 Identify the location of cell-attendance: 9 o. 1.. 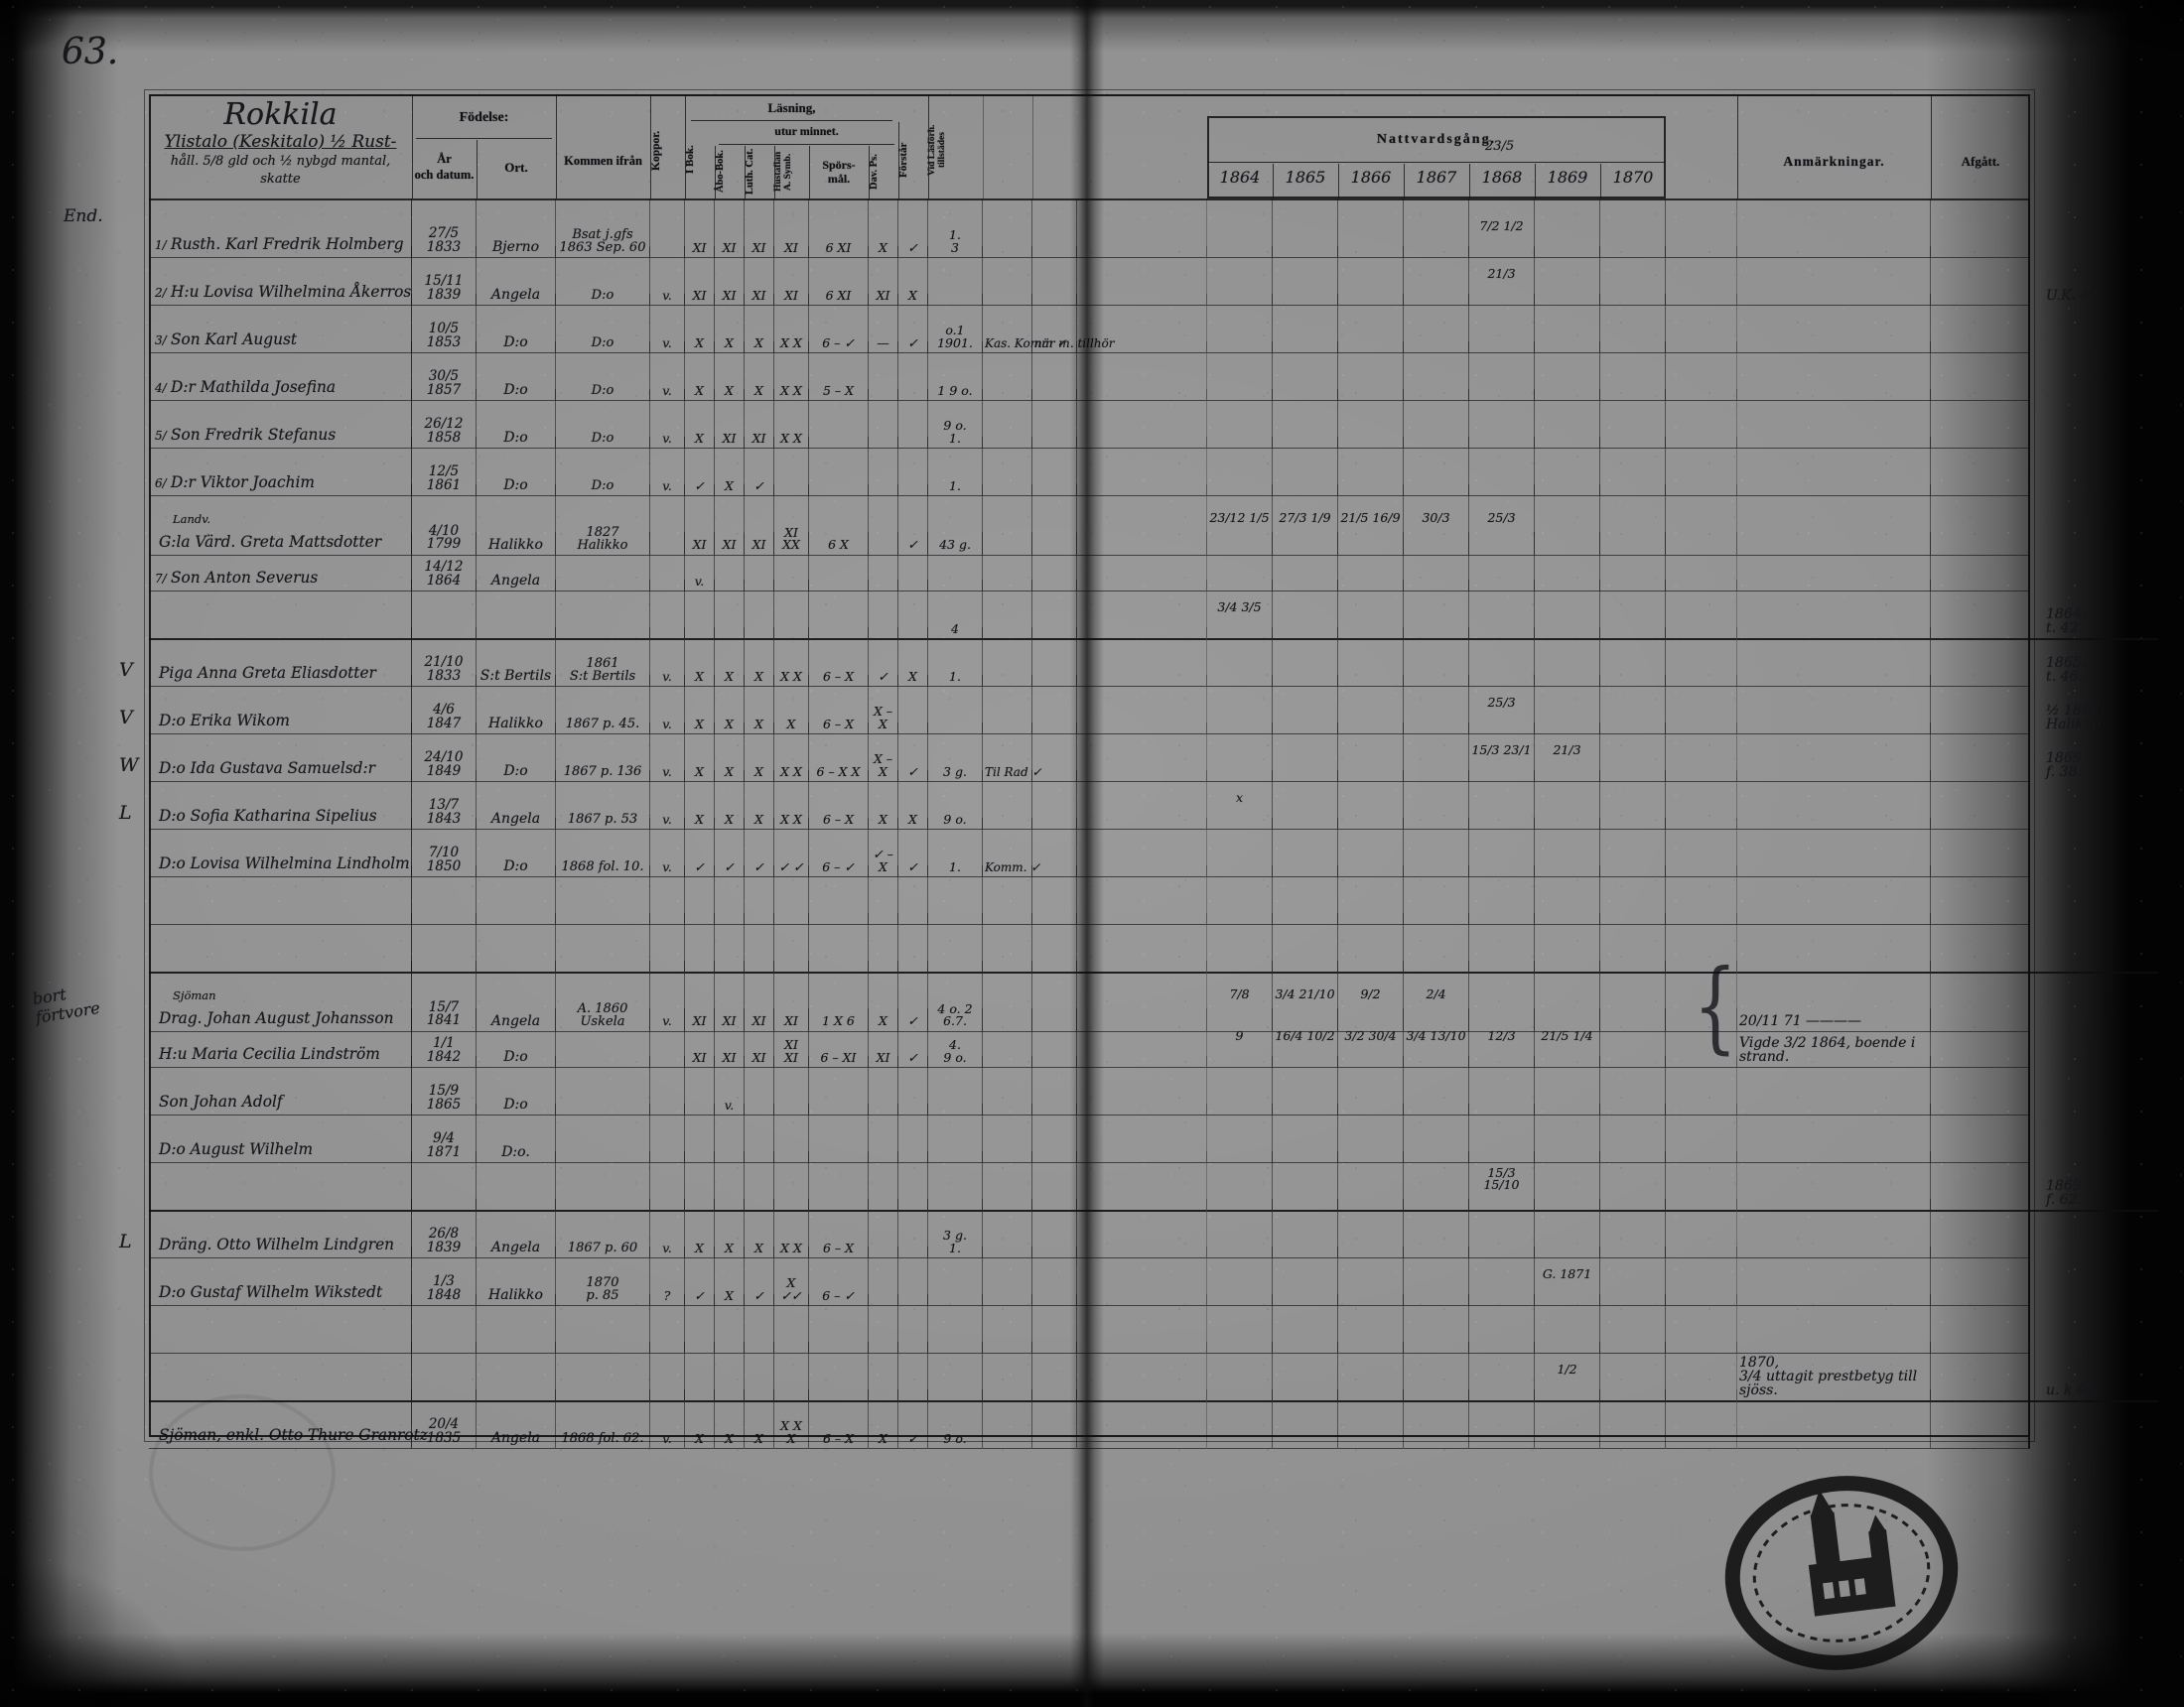
(955, 419).